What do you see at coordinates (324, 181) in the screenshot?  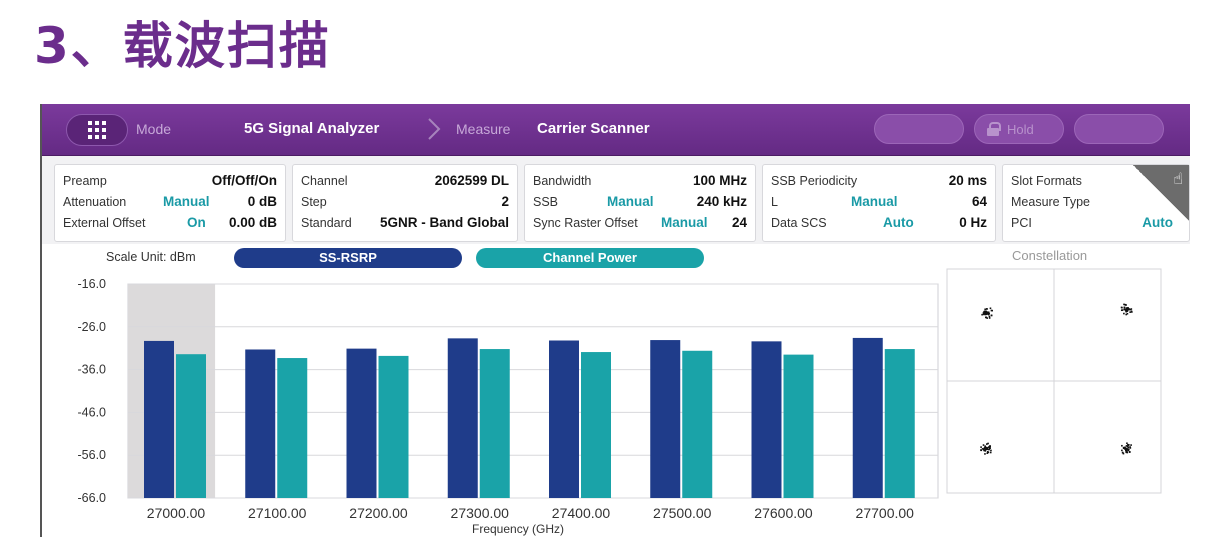 I see `channel-label: Channel` at bounding box center [324, 181].